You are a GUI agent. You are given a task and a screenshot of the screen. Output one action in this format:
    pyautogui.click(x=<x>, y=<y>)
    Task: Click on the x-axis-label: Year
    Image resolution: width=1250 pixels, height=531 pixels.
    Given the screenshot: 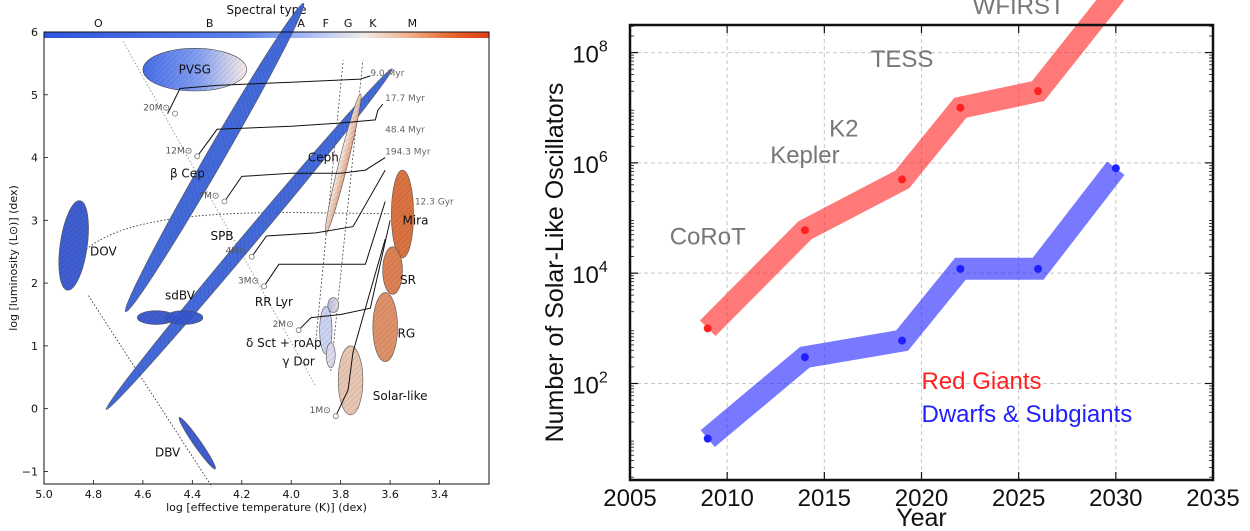 What is the action you would take?
    pyautogui.click(x=921, y=515)
    